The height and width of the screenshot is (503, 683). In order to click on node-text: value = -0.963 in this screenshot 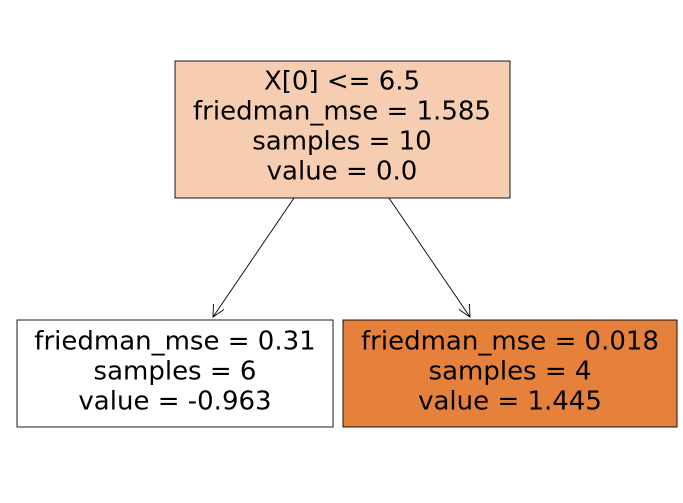, I will do `click(174, 402)`.